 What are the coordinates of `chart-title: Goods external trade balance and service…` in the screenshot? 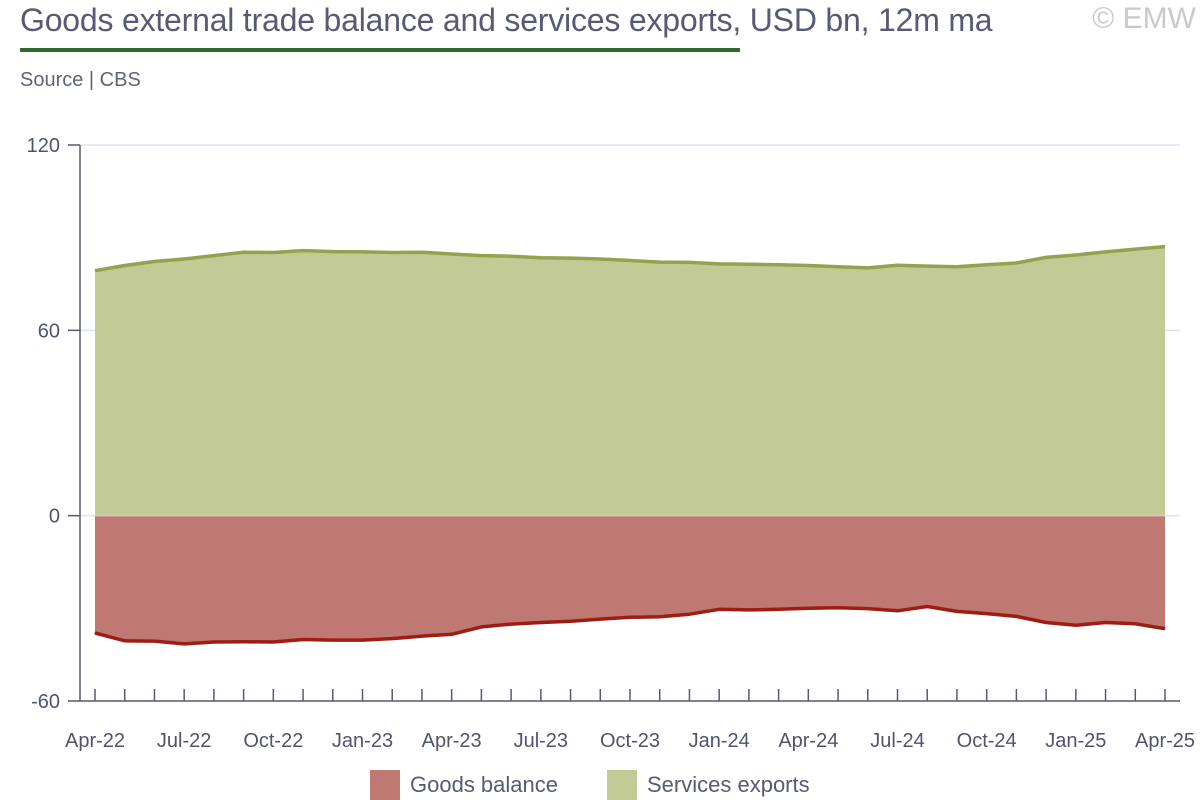 It's located at (506, 20).